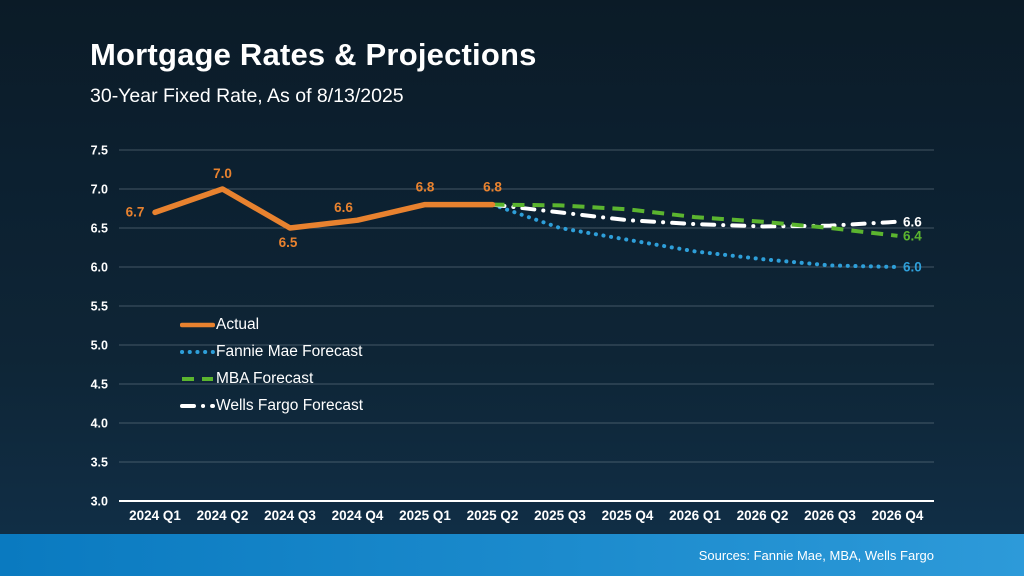  Describe the element at coordinates (247, 96) in the screenshot. I see `page-subtitle: 30-Year Fixed Rate, As of 8/13/2025` at that location.